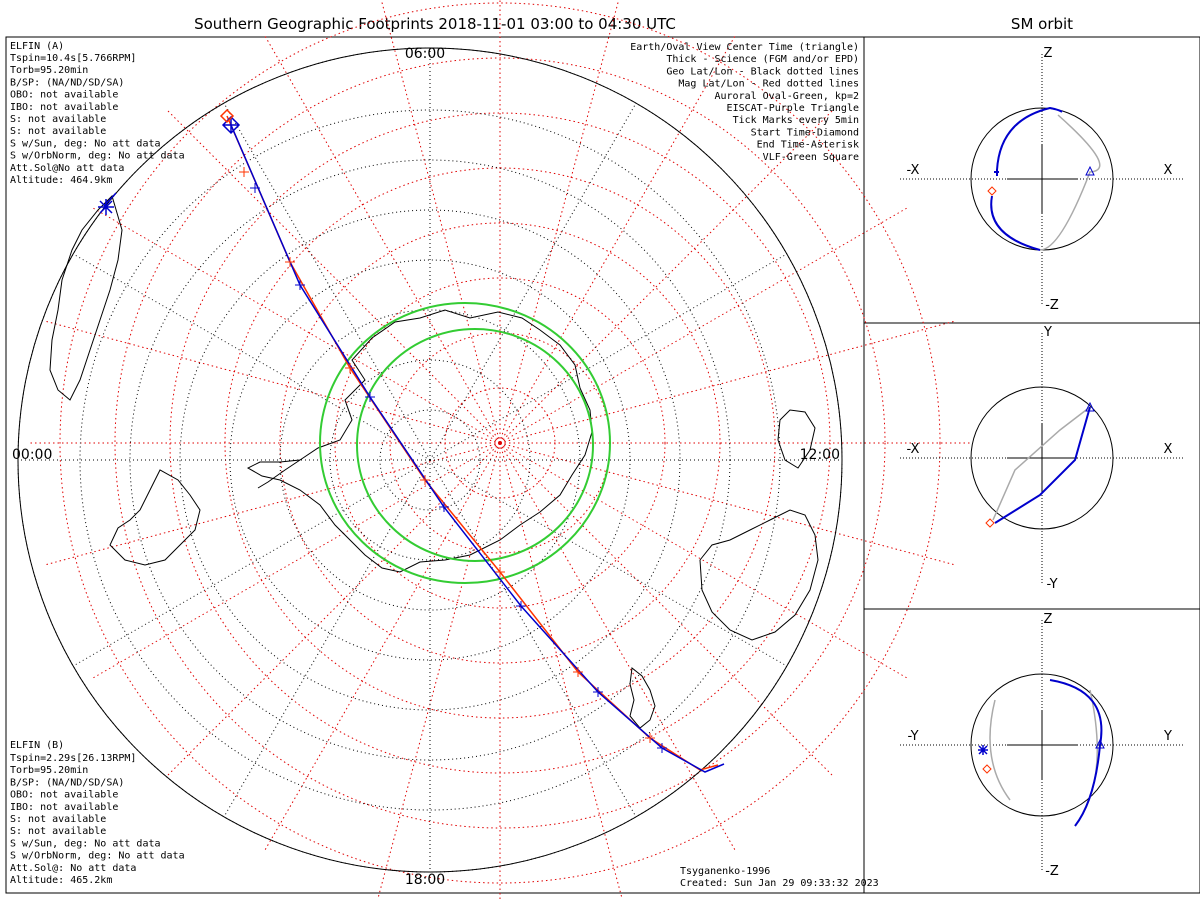 Image resolution: width=1200 pixels, height=900 pixels. I want to click on xy-orbit-gray, so click(1041, 463).